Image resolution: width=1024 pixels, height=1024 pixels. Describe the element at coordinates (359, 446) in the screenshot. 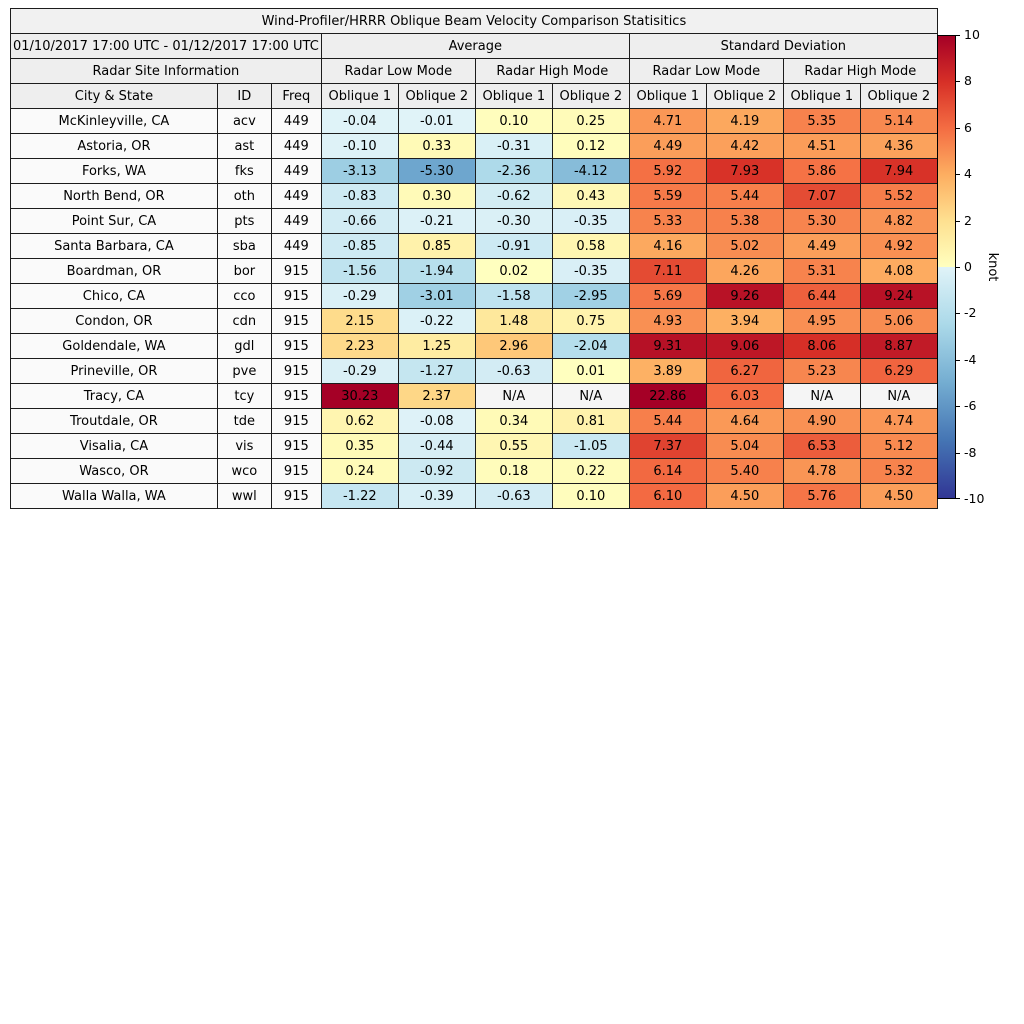

I see `value-cell: 0.35` at that location.